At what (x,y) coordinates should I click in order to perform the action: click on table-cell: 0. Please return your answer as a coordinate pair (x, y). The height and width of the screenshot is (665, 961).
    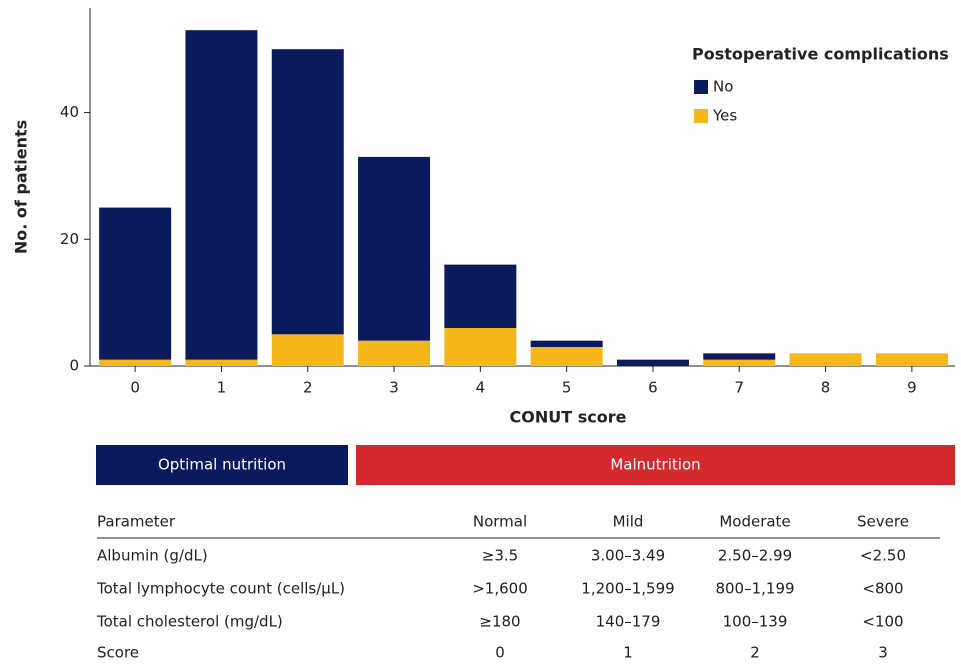
    Looking at the image, I should click on (500, 653).